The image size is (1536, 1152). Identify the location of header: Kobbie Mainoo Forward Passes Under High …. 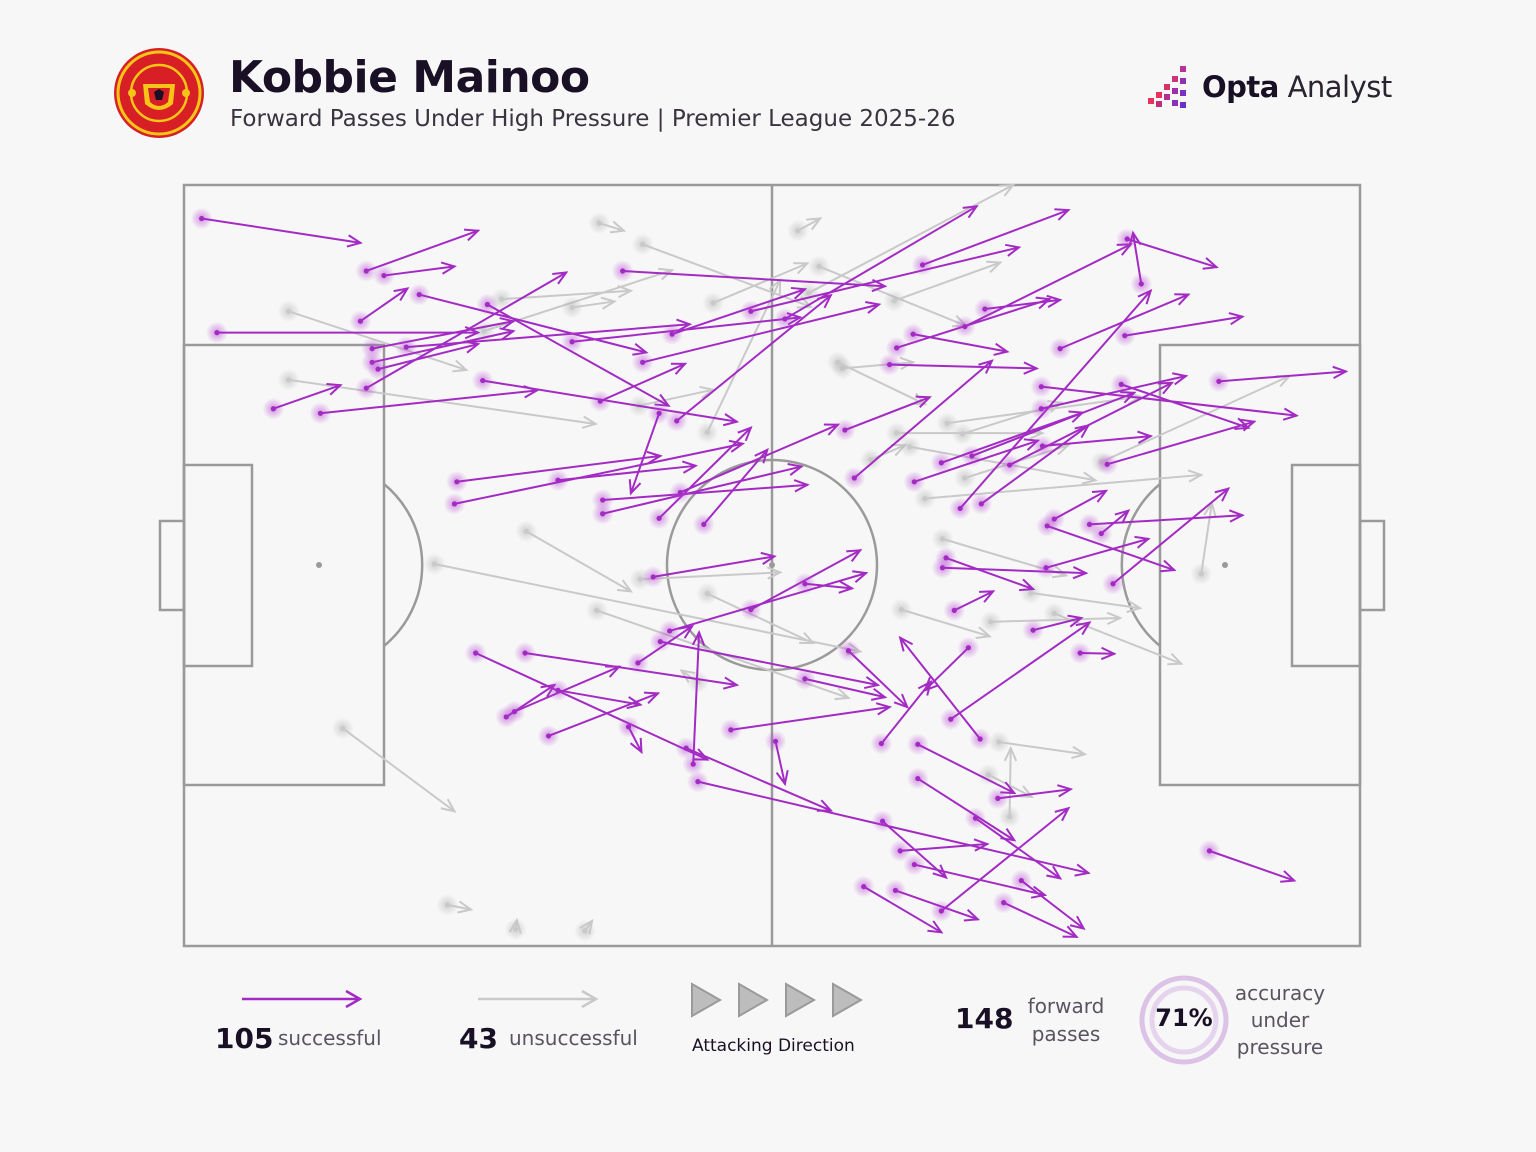
(768, 85).